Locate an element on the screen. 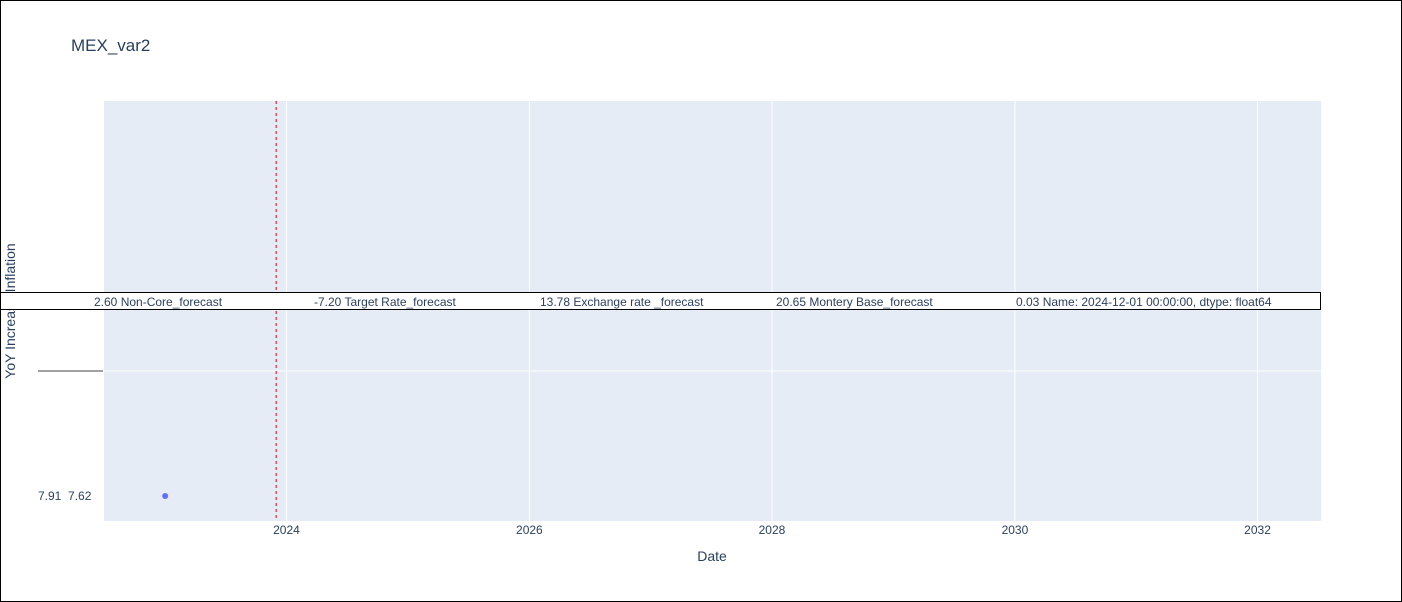 Image resolution: width=1402 pixels, height=602 pixels. annotation-item-exchange-rate: 13.78 Exchange rate _forecast is located at coordinates (622, 302).